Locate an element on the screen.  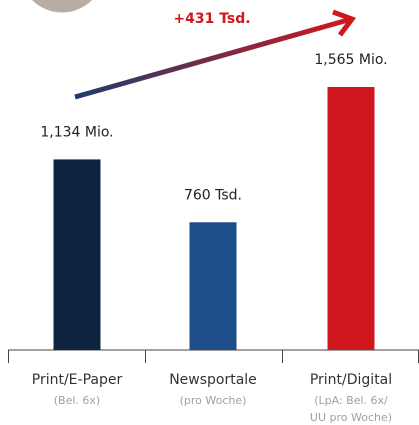
category-label: Print/E-Paper is located at coordinates (77, 380).